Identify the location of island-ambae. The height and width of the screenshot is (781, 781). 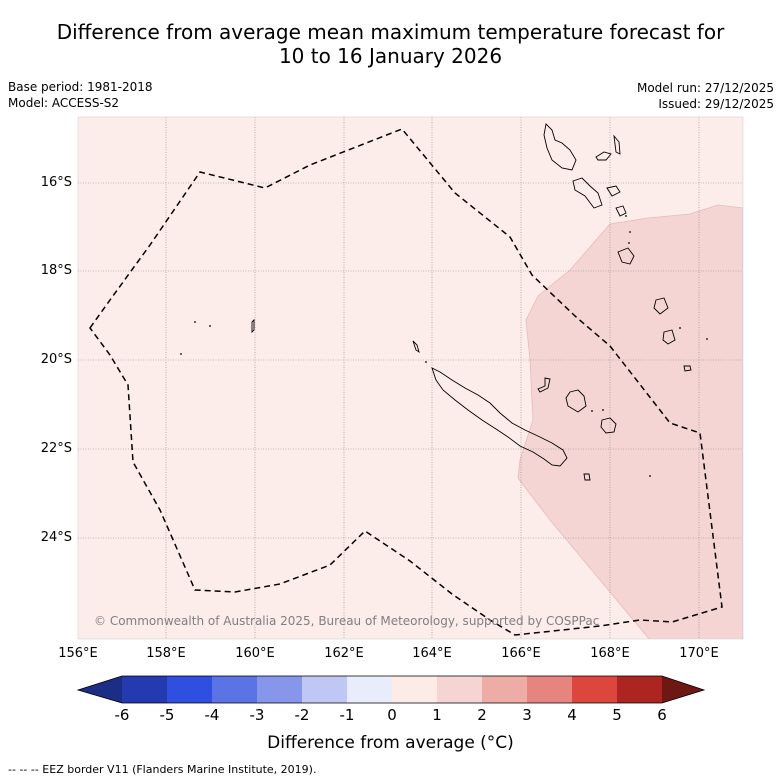
(603, 156).